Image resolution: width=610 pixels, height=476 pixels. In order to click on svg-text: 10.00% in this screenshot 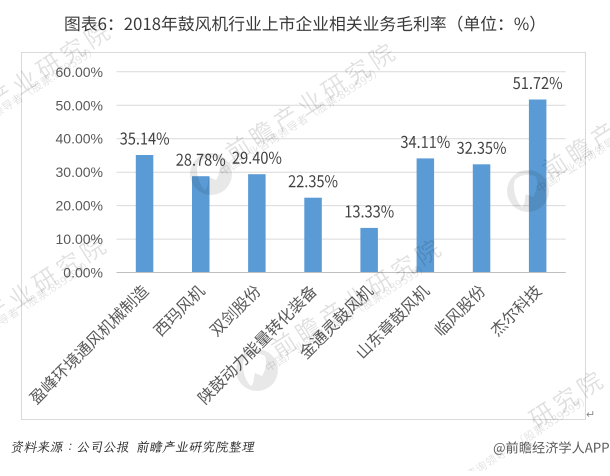, I will do `click(79, 239)`.